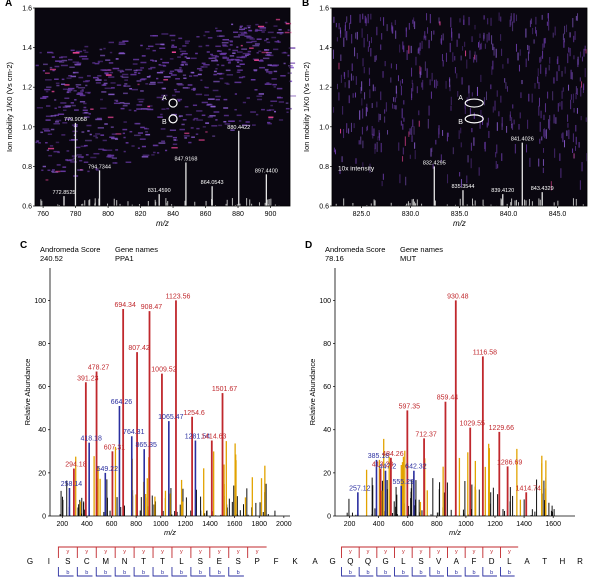 The height and width of the screenshot is (581, 591). I want to click on y-ion-label: 607.31, so click(115, 447).